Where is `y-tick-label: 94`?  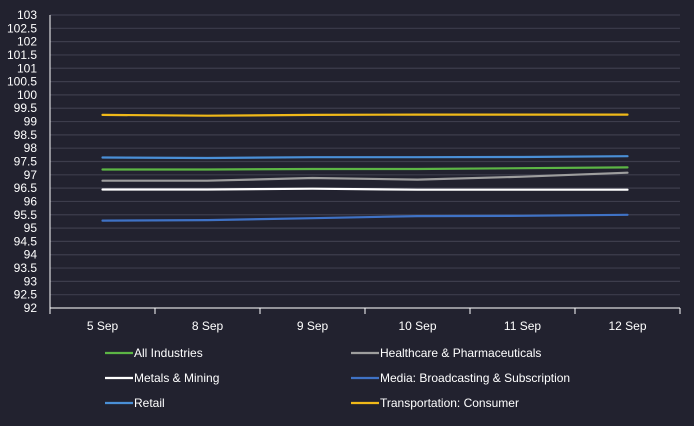 y-tick-label: 94 is located at coordinates (31, 255).